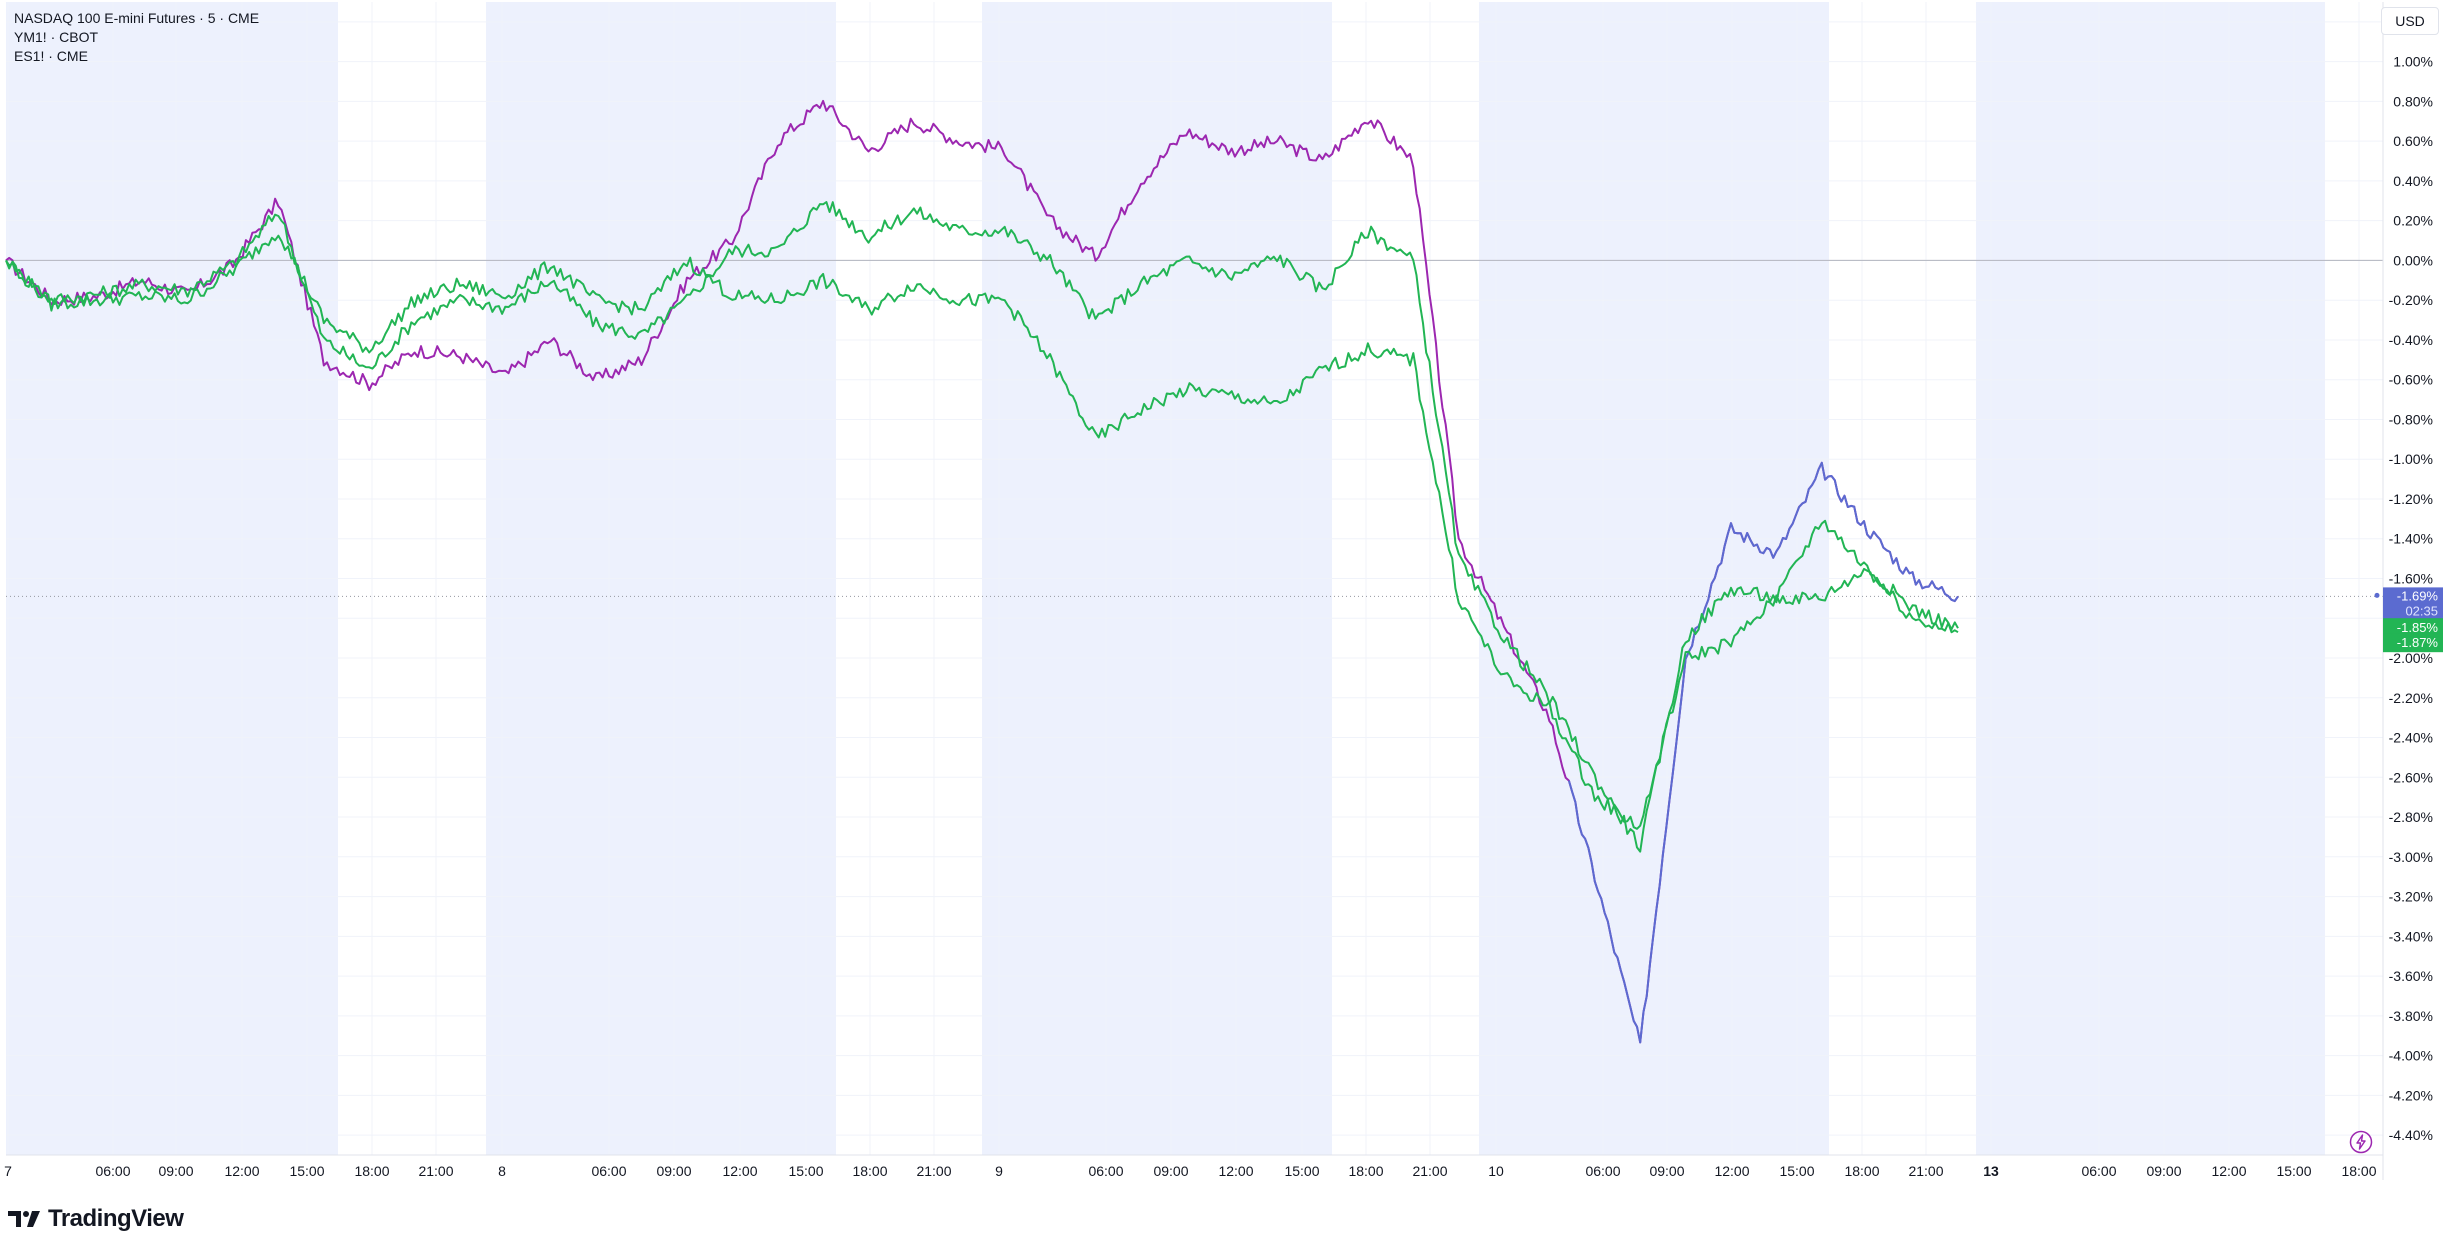 Image resolution: width=2449 pixels, height=1246 pixels. Describe the element at coordinates (2411, 777) in the screenshot. I see `y-tick-label: -2.60%` at that location.